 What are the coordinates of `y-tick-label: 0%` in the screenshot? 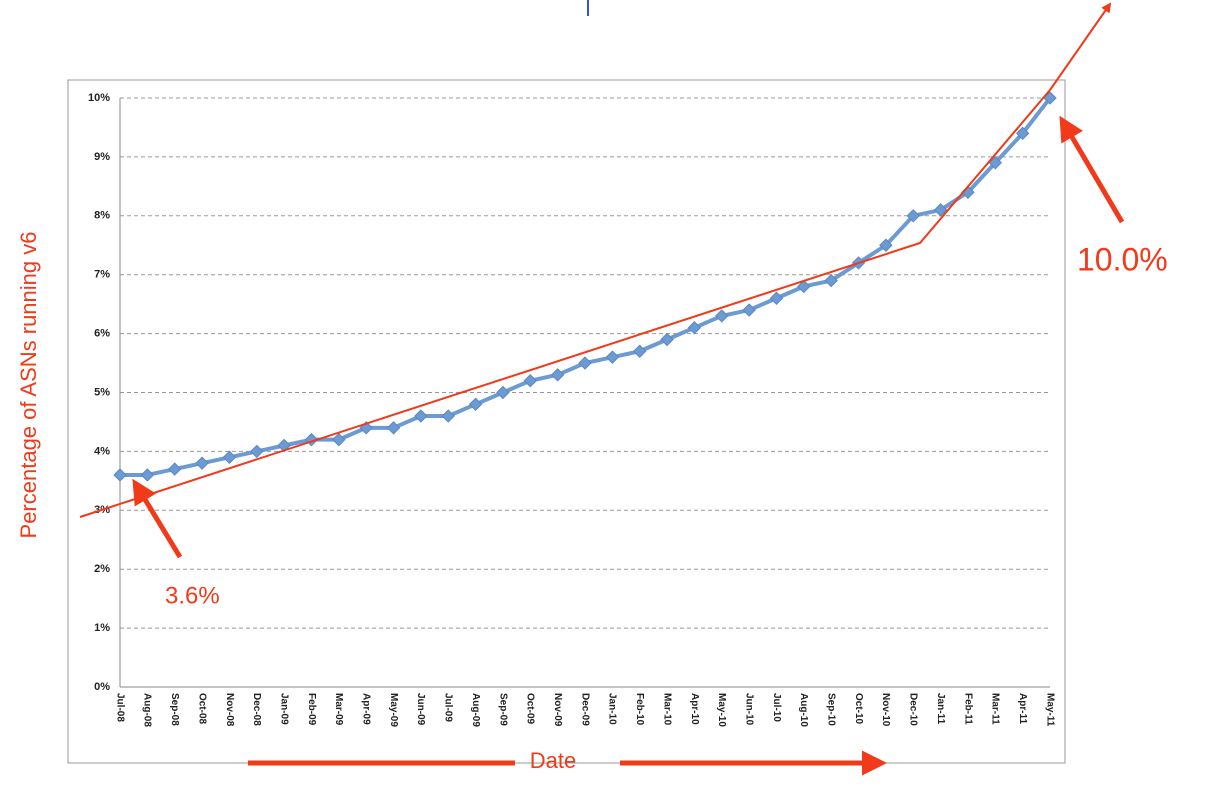 It's located at (102, 687).